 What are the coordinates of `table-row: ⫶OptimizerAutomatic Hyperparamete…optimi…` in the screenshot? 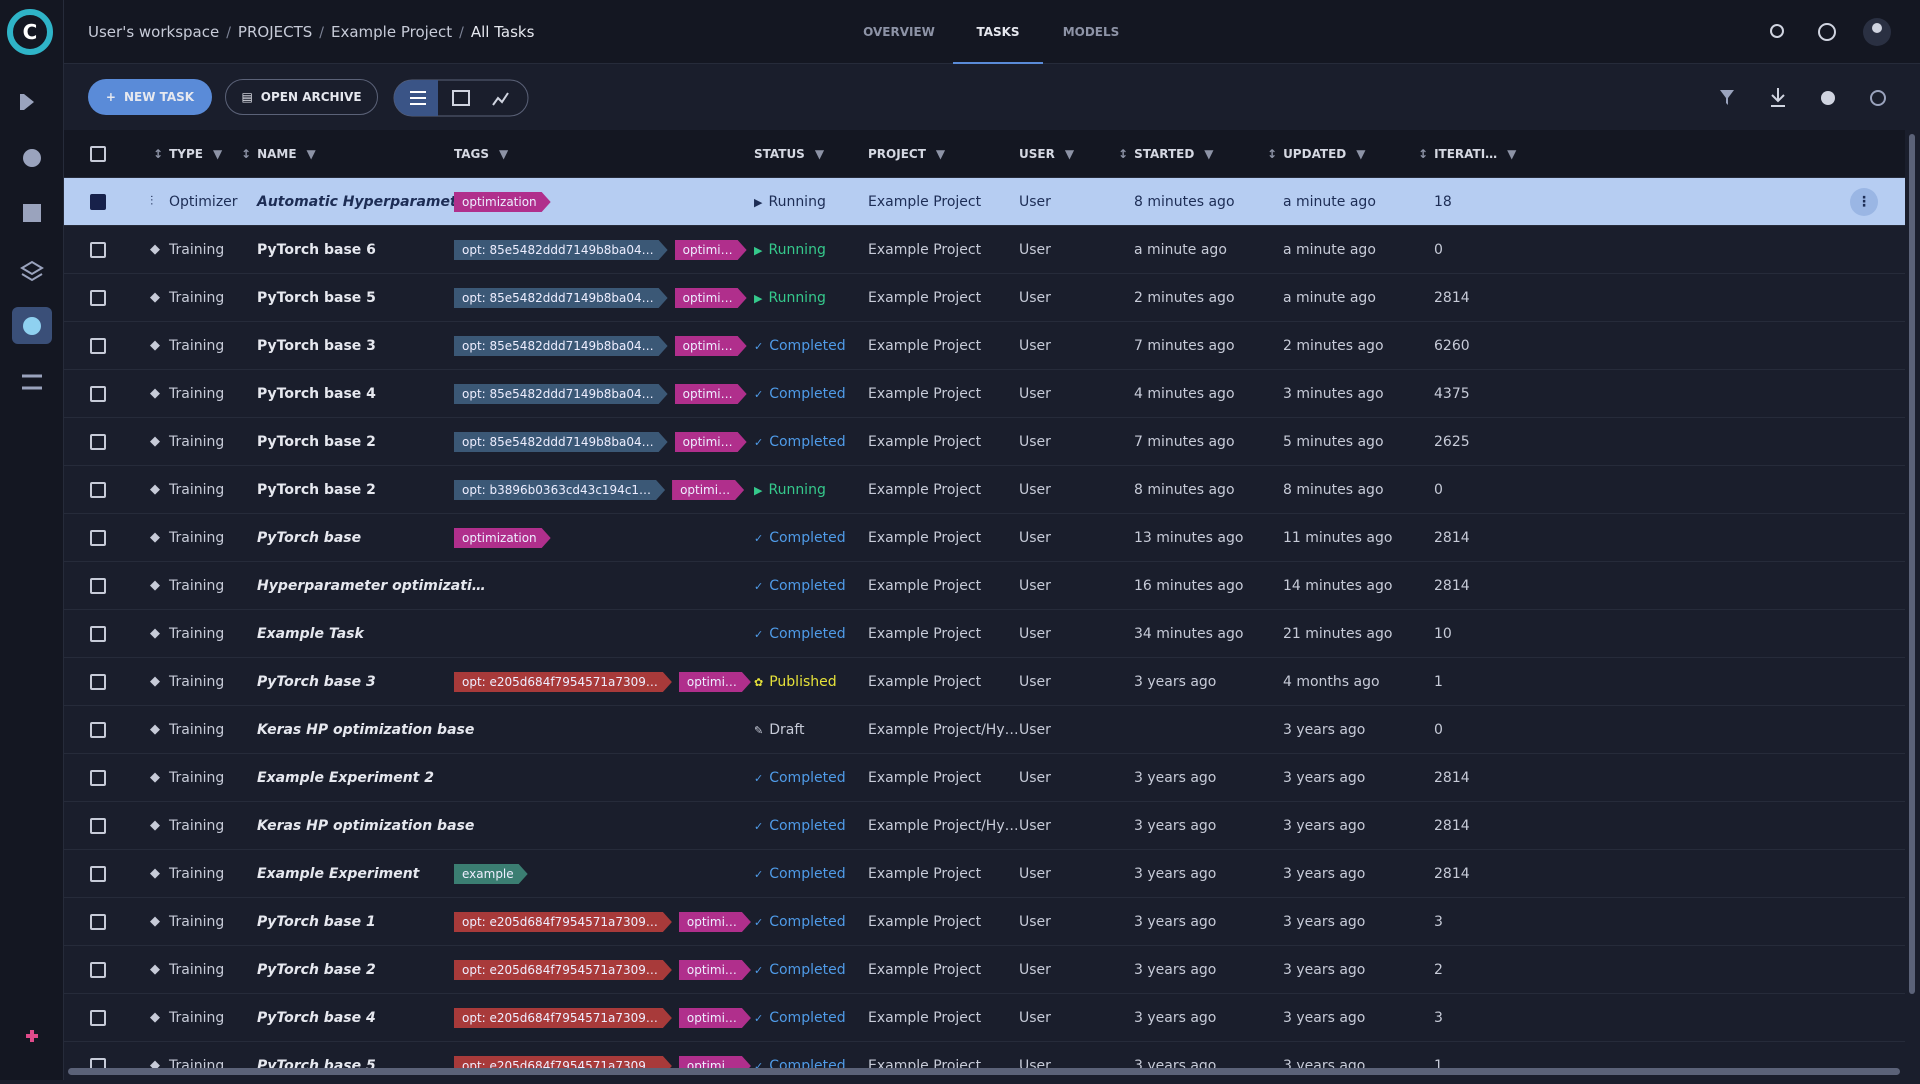 It's located at (984, 202).